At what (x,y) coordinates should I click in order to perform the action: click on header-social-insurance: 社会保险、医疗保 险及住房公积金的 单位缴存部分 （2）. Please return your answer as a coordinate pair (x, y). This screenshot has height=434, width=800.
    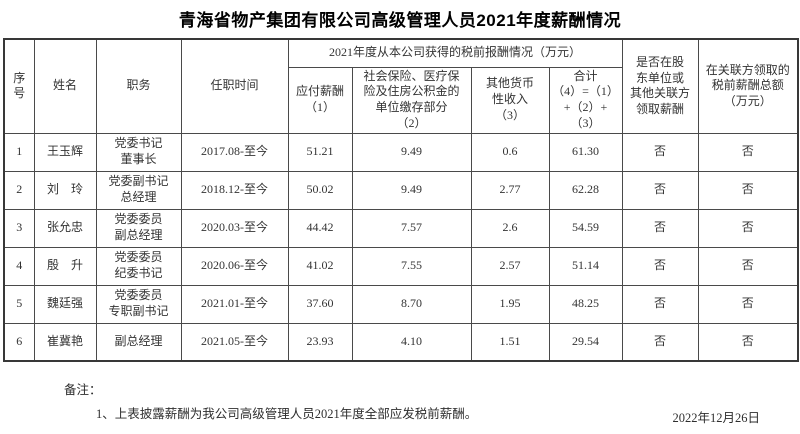
    Looking at the image, I should click on (411, 100).